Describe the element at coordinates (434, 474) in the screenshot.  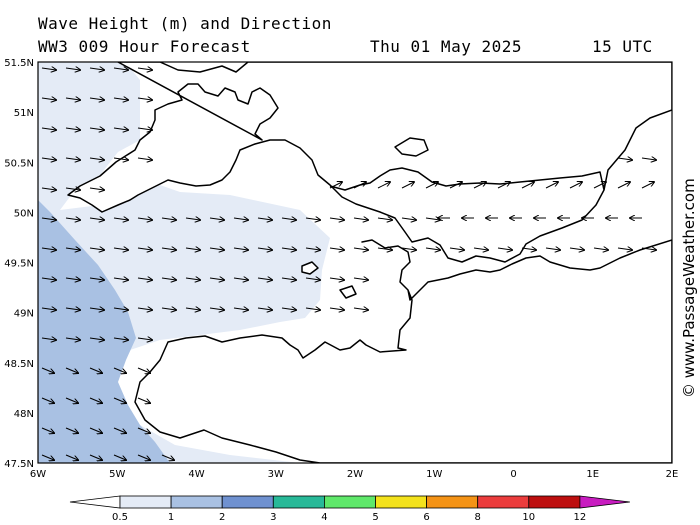
I see `longitude-label: 1W` at that location.